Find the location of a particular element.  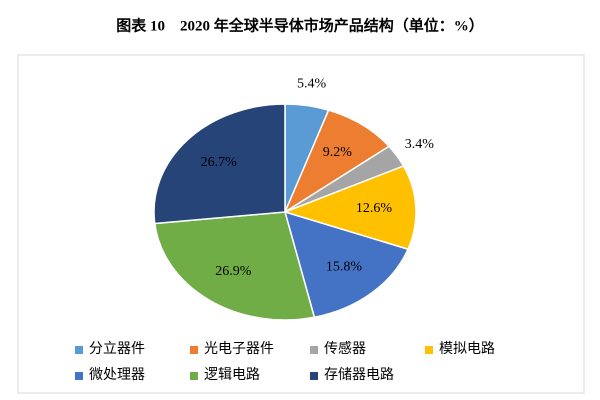

data-label: 26.9% is located at coordinates (233, 271).